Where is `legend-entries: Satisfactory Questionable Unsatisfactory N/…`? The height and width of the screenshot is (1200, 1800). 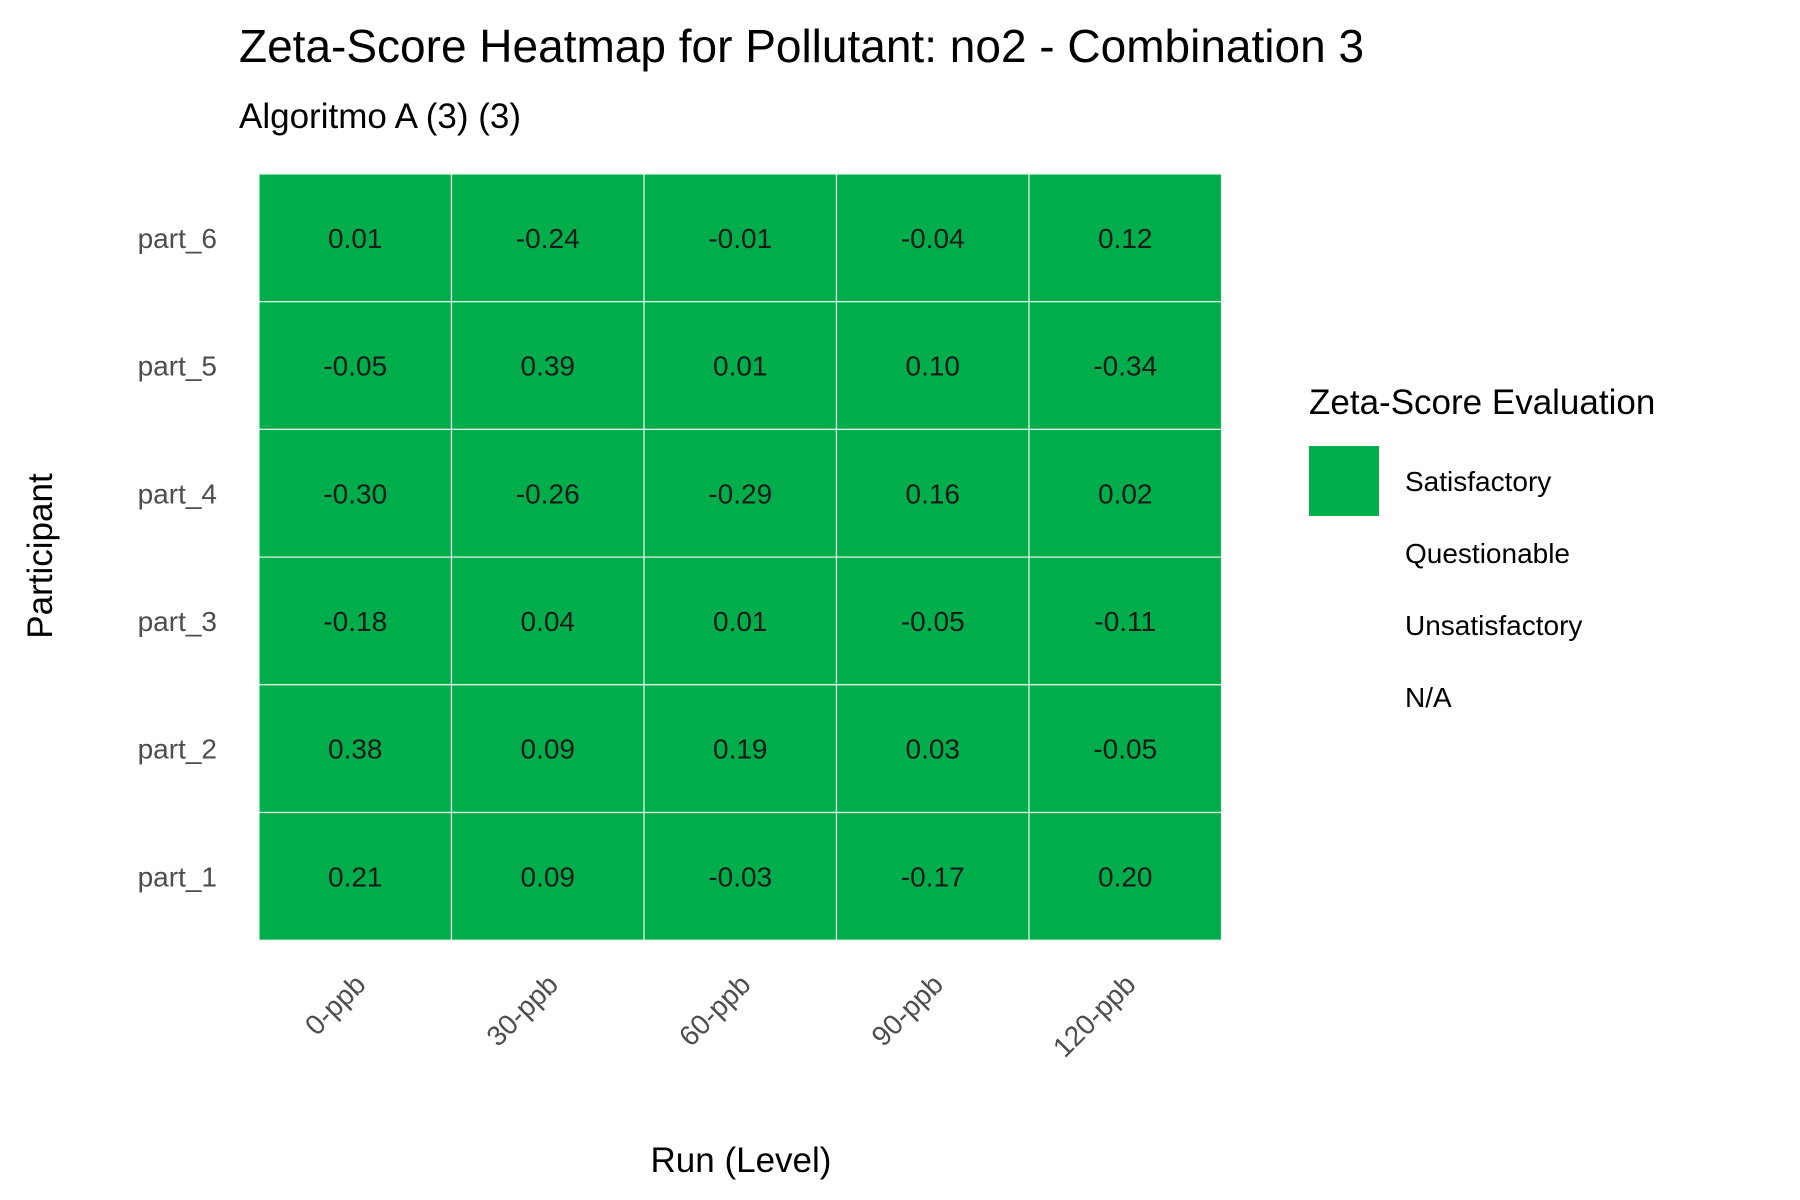
legend-entries: Satisfactory Questionable Unsatisfactory N/… is located at coordinates (1445, 579).